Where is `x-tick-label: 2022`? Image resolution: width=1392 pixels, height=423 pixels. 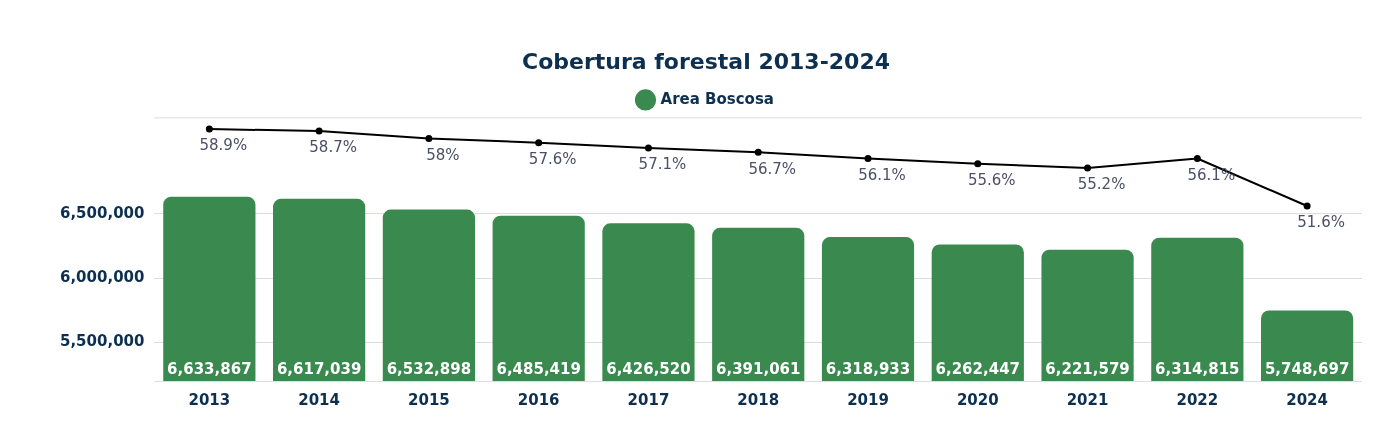
x-tick-label: 2022 is located at coordinates (1197, 399).